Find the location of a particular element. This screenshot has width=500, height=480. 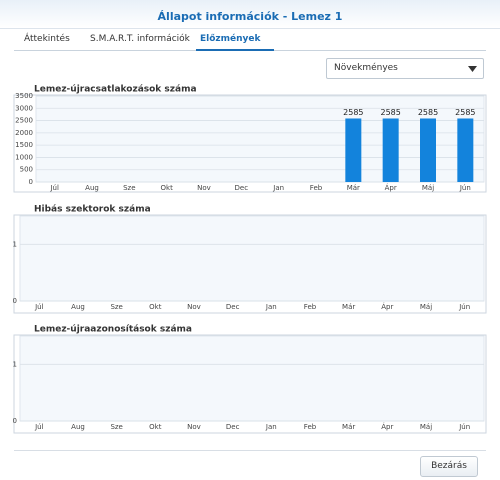

dialog-title: Állapot információk - Lemez 1 is located at coordinates (250, 16).